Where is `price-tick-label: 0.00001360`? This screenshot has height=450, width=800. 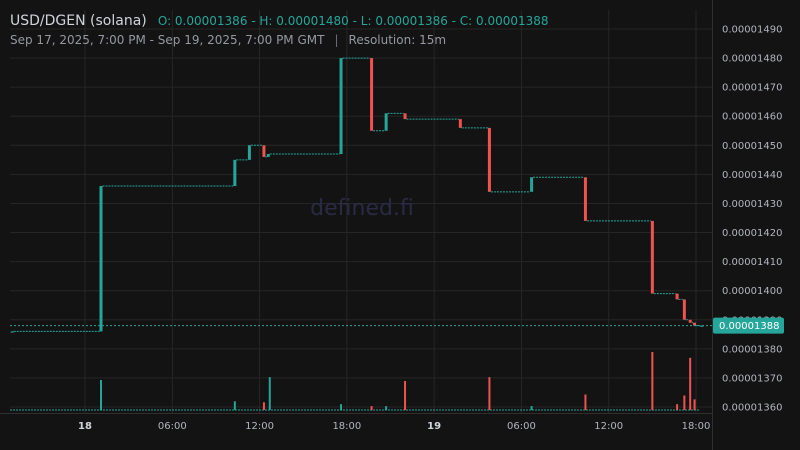
price-tick-label: 0.00001360 is located at coordinates (752, 408).